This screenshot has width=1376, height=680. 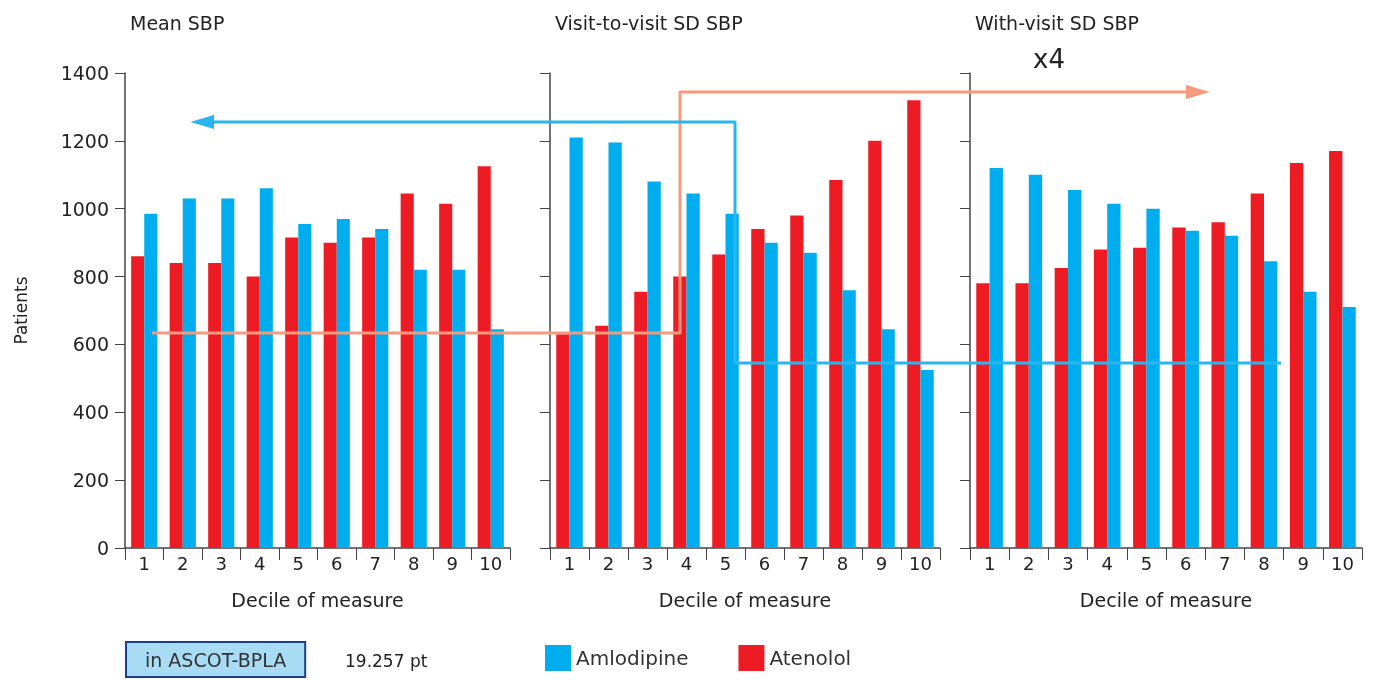 I want to click on chart-title: Visit-to-visit SD SBP, so click(x=649, y=22).